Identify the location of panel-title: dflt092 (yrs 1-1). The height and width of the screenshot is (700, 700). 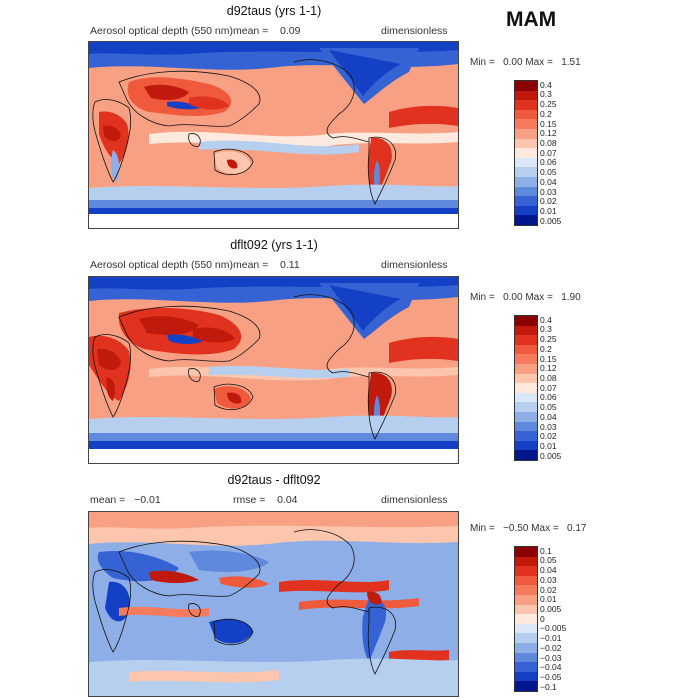
(274, 245).